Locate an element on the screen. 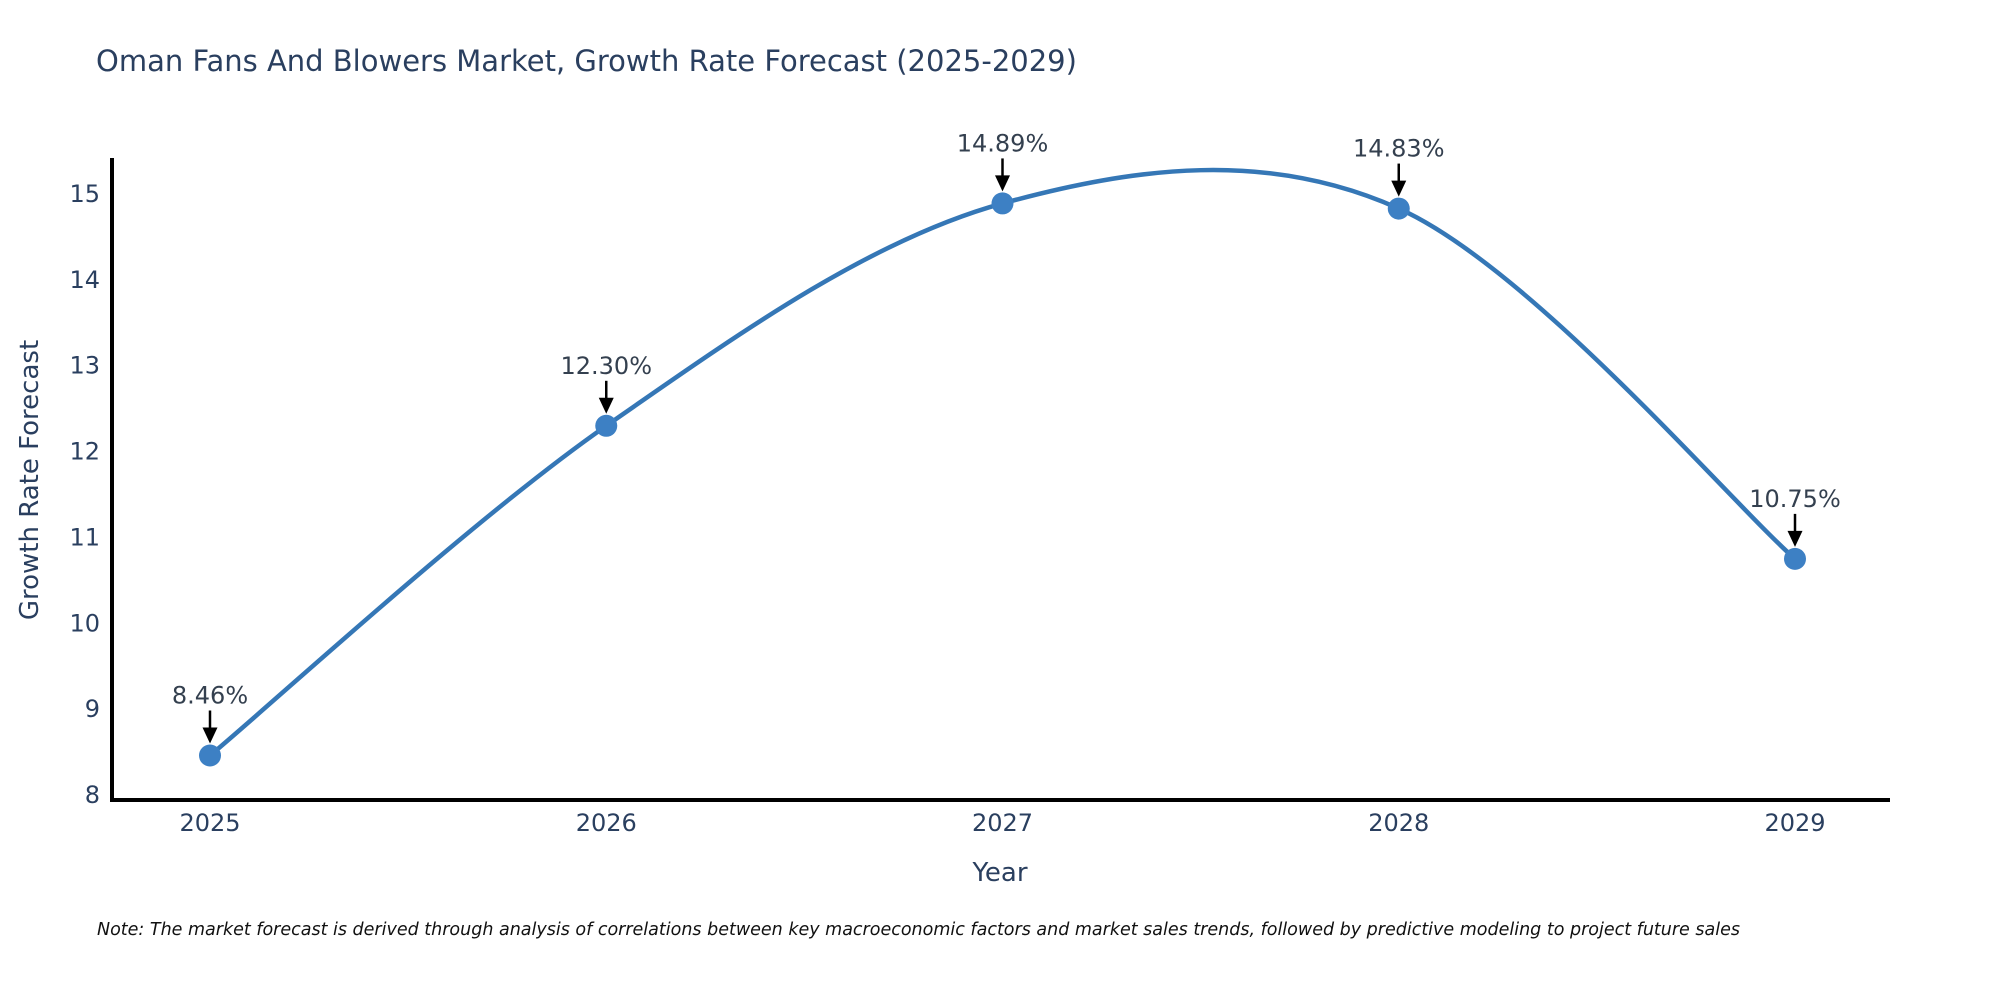  y-tick-label: 9 is located at coordinates (92, 709).